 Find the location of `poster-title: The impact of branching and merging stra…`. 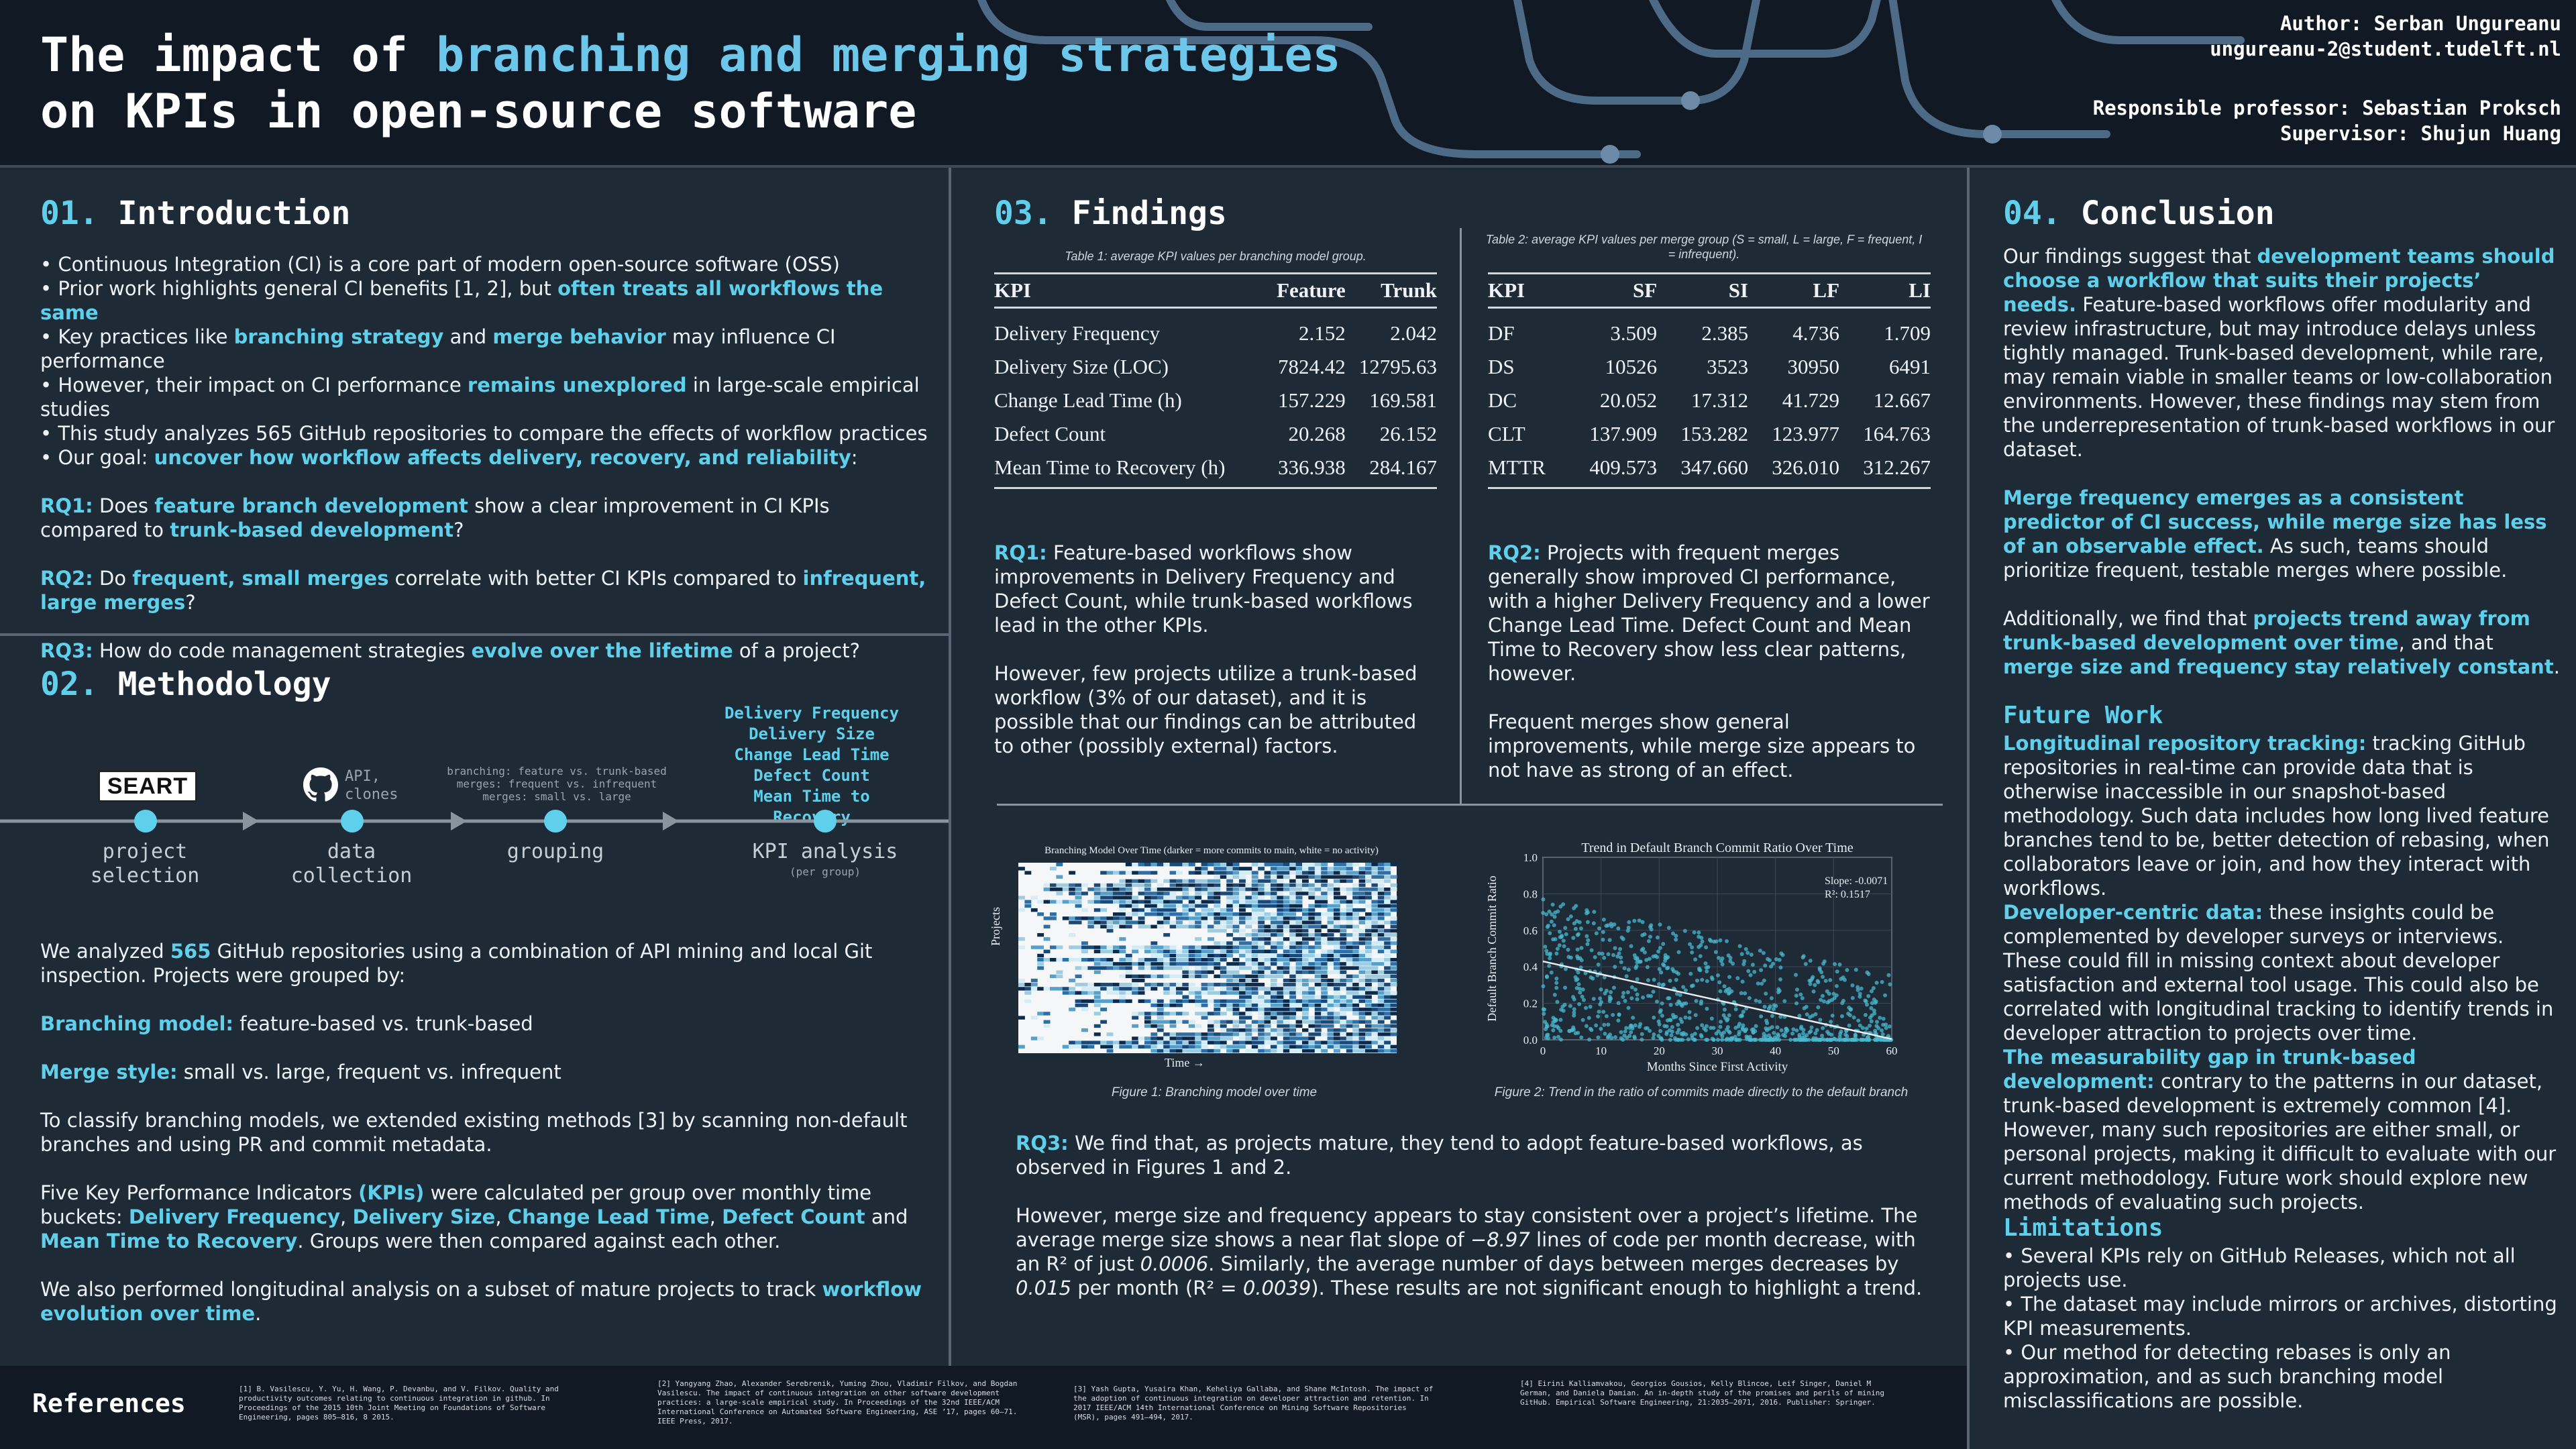

poster-title: The impact of branching and merging stra… is located at coordinates (690, 83).